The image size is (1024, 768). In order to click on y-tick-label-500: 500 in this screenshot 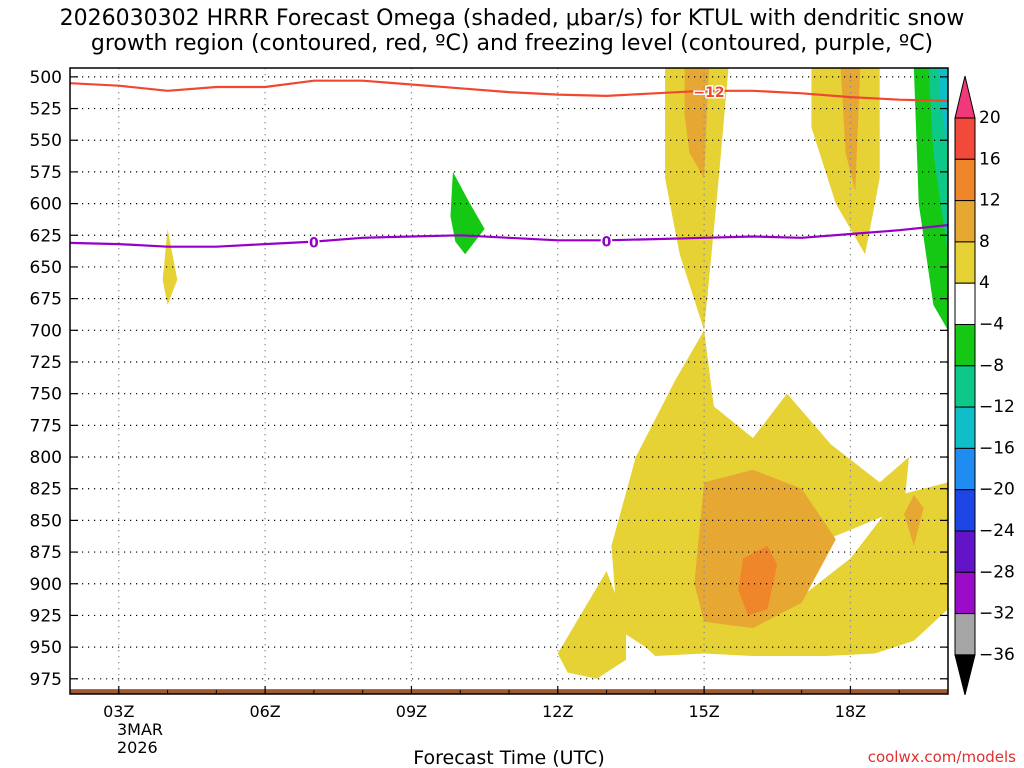, I will do `click(46, 78)`.